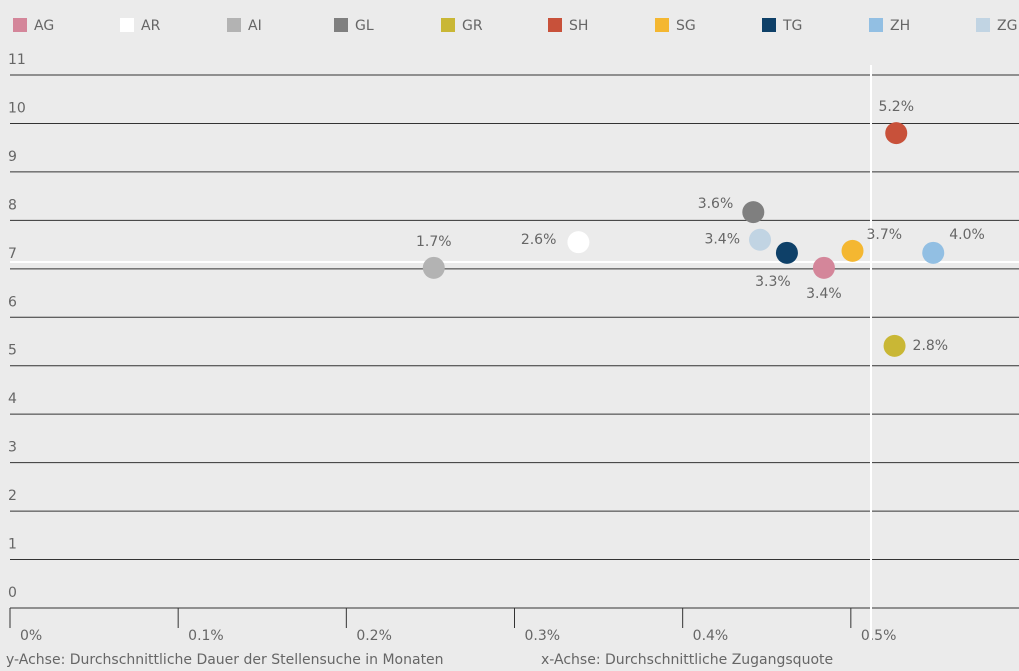 The width and height of the screenshot is (1019, 671). I want to click on point-label: 3.3%, so click(773, 282).